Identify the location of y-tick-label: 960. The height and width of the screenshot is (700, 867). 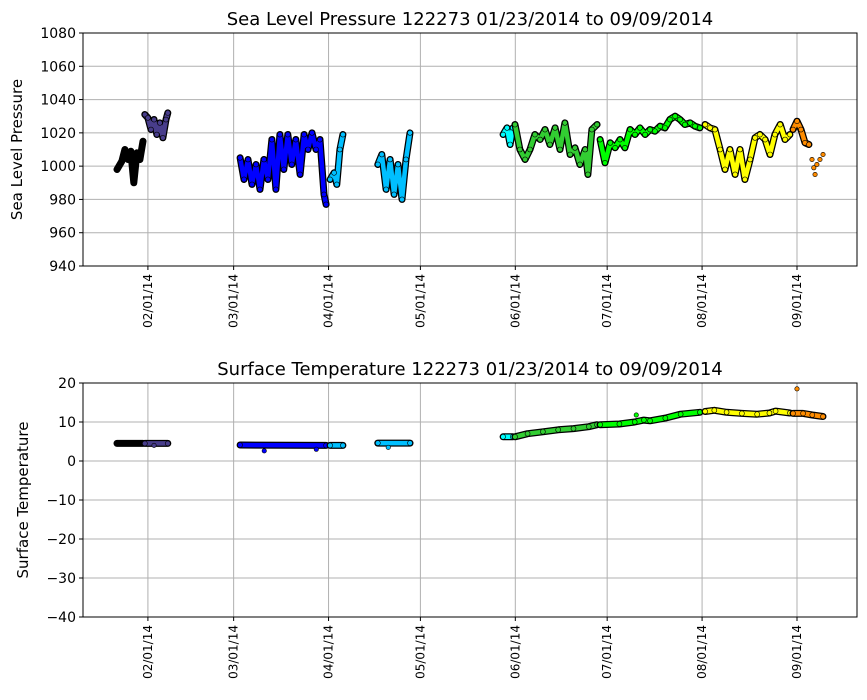
(62, 234).